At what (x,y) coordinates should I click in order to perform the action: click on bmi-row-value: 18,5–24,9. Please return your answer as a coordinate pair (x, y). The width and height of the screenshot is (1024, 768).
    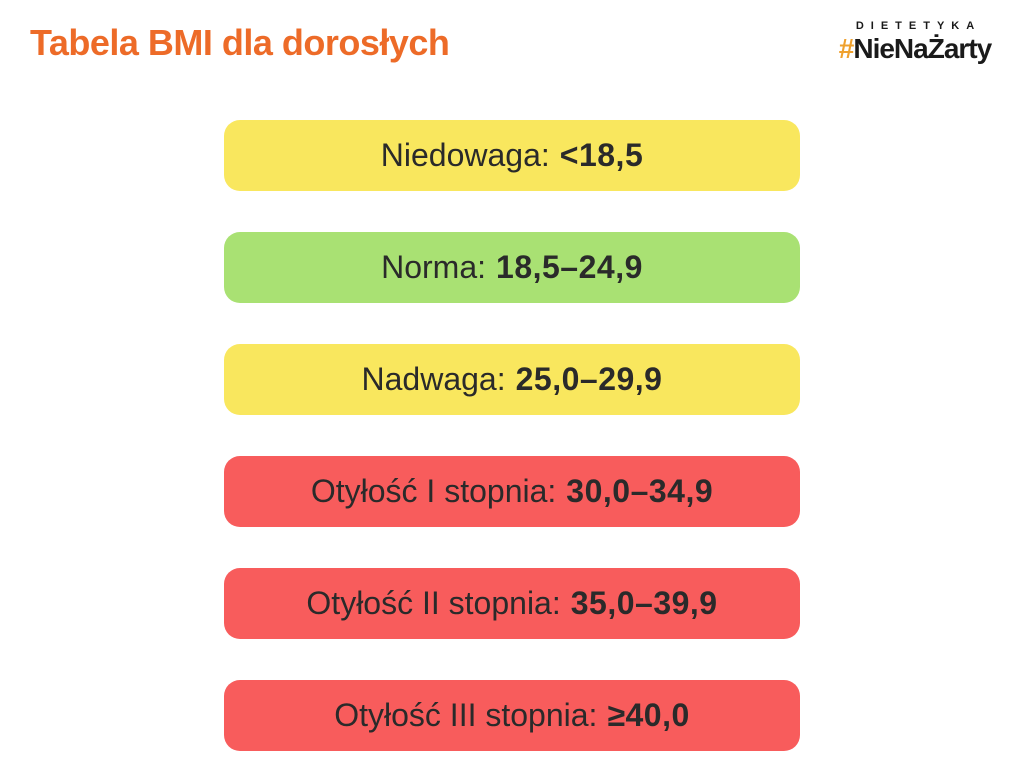
    Looking at the image, I should click on (569, 267).